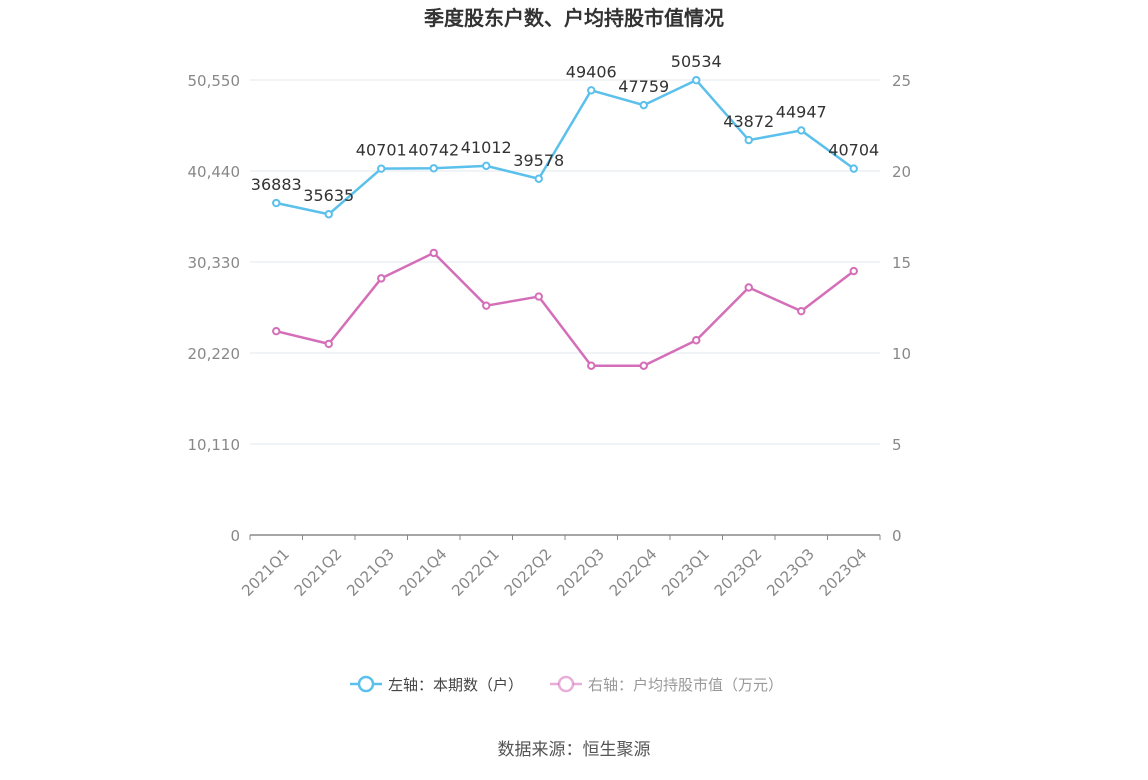  I want to click on right-tick-label: 5, so click(897, 445).